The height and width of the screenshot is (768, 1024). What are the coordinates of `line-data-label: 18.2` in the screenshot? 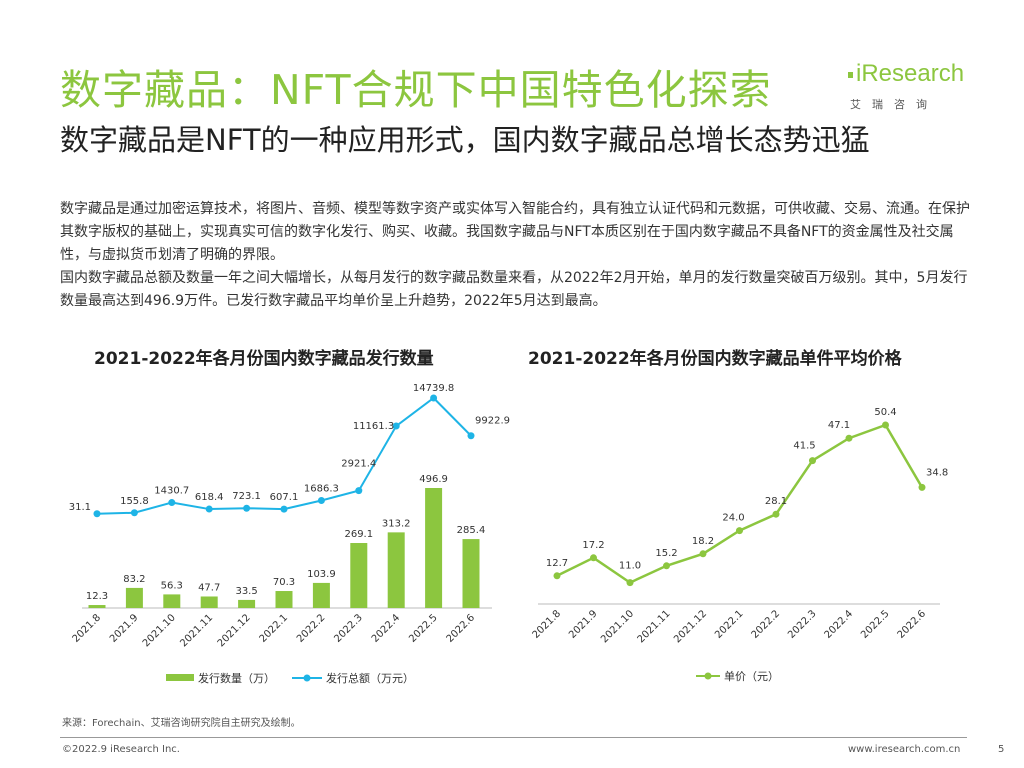 It's located at (703, 541).